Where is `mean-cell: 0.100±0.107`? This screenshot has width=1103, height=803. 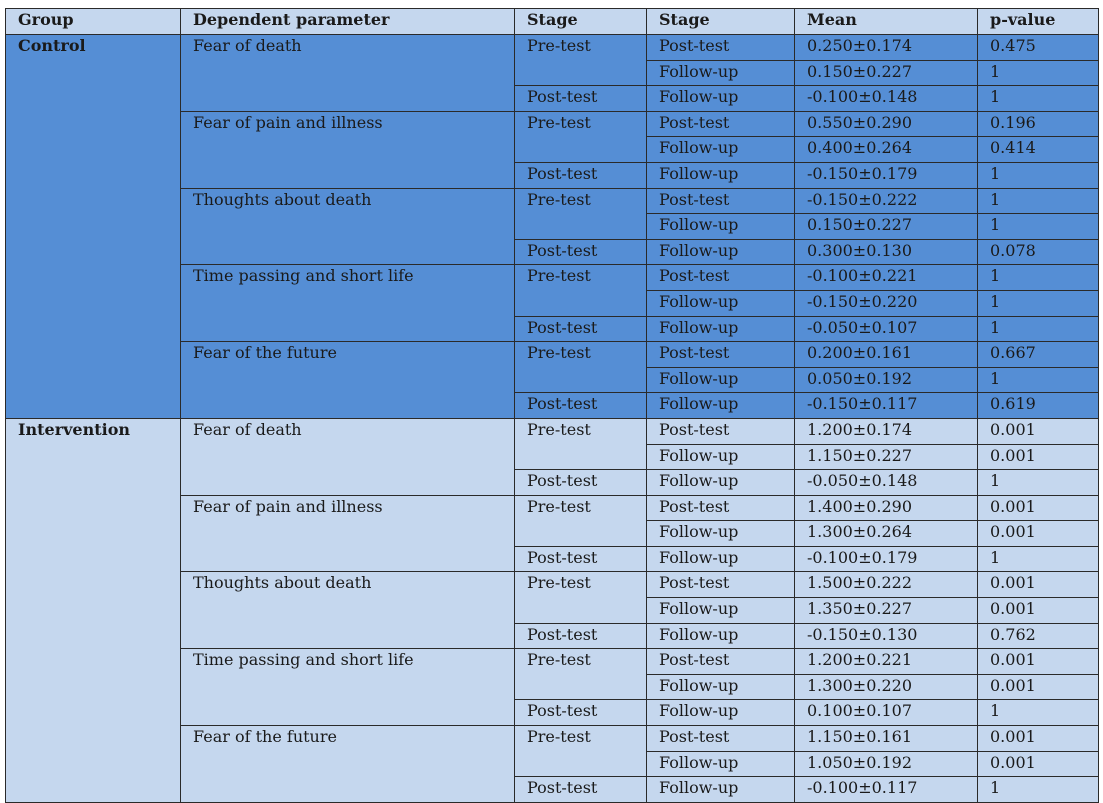 mean-cell: 0.100±0.107 is located at coordinates (886, 713).